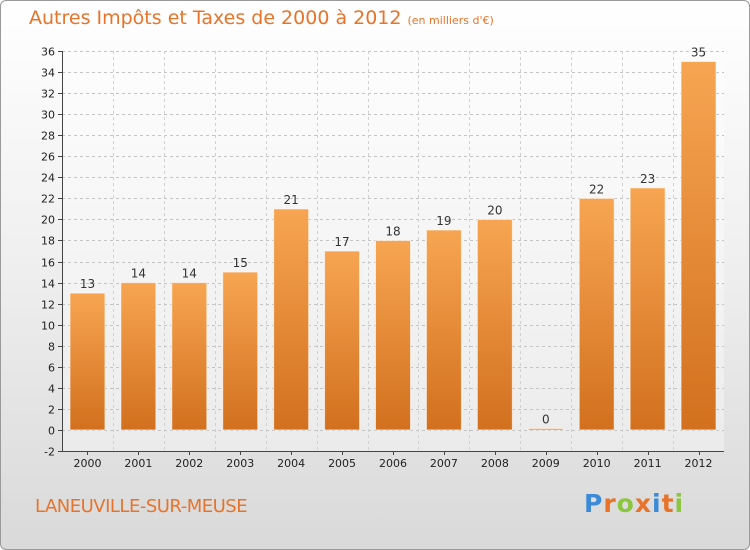  Describe the element at coordinates (594, 503) in the screenshot. I see `logo-letter: P` at that location.